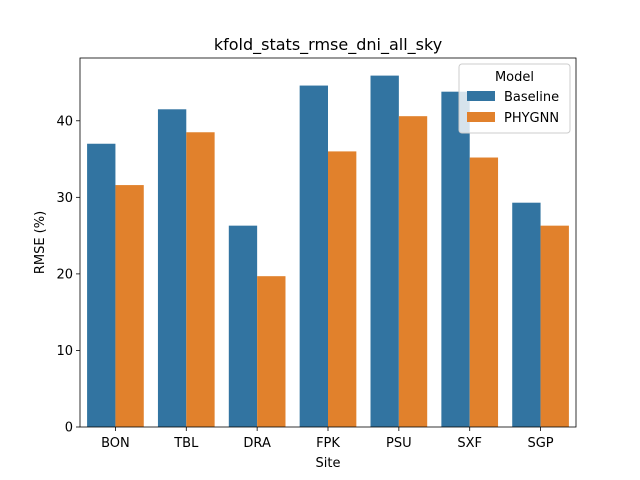  I want to click on bar-sgp-phygnn, so click(554, 326).